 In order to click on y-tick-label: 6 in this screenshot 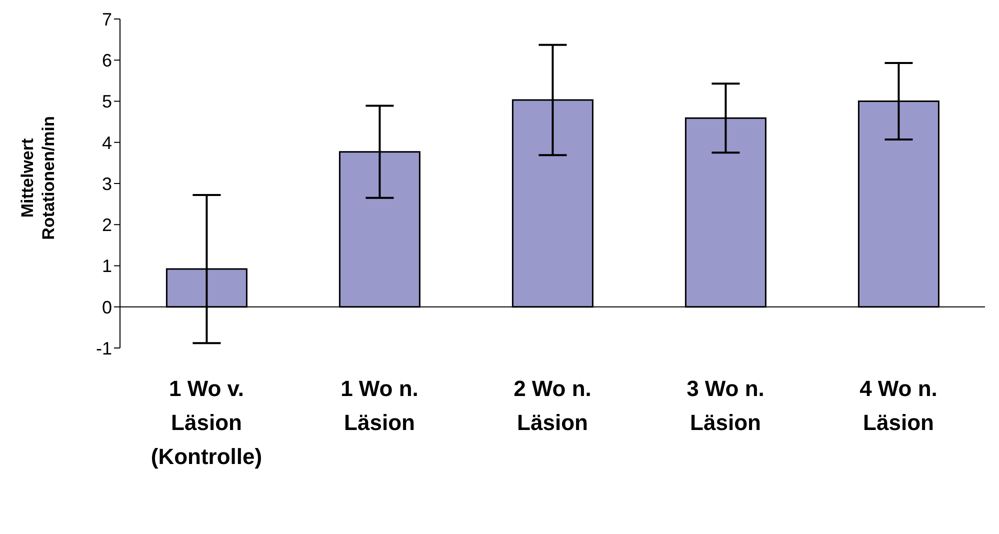, I will do `click(107, 60)`.